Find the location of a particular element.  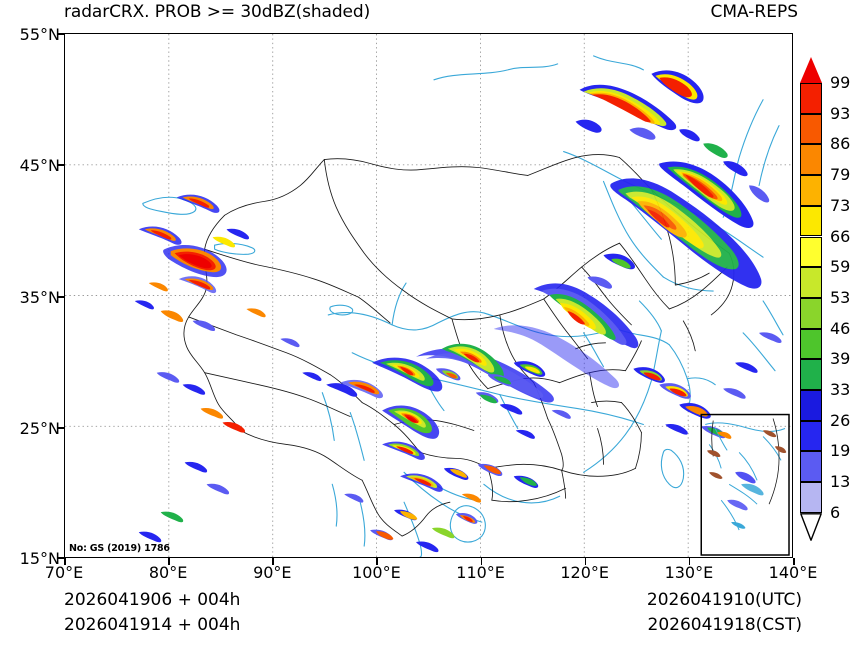

colorbar-label-46: 46 is located at coordinates (840, 328).